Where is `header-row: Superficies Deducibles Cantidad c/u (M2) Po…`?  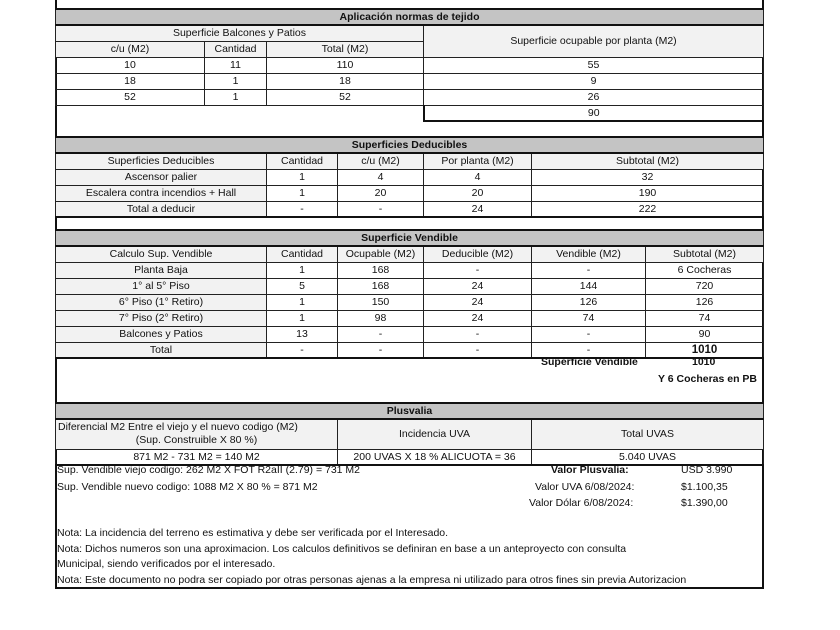 header-row: Superficies Deducibles Cantidad c/u (M2) Po… is located at coordinates (409, 161).